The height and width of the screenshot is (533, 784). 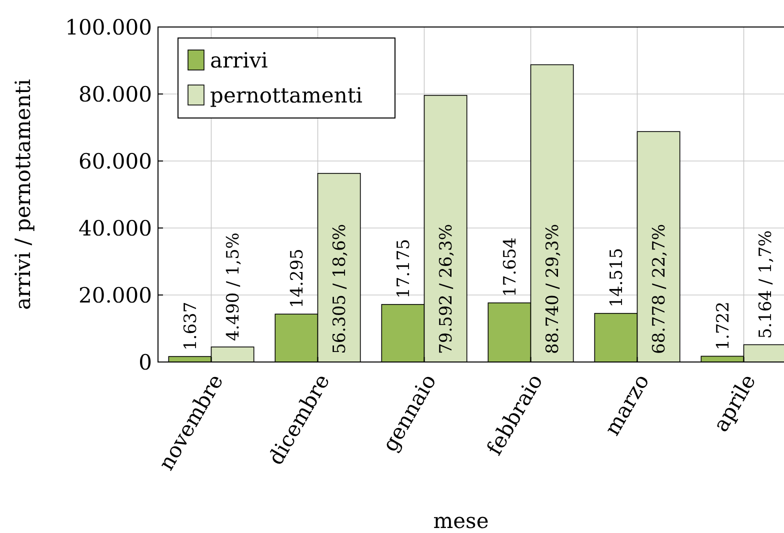 I want to click on data-label: 14.515, so click(x=616, y=278).